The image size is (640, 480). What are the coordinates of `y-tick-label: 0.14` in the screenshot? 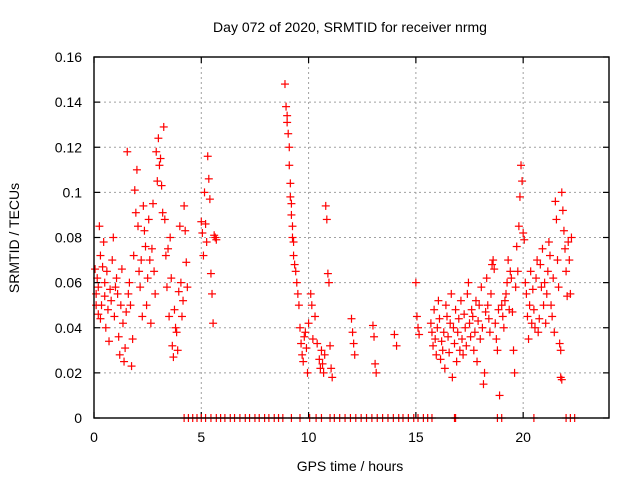 It's located at (68, 102).